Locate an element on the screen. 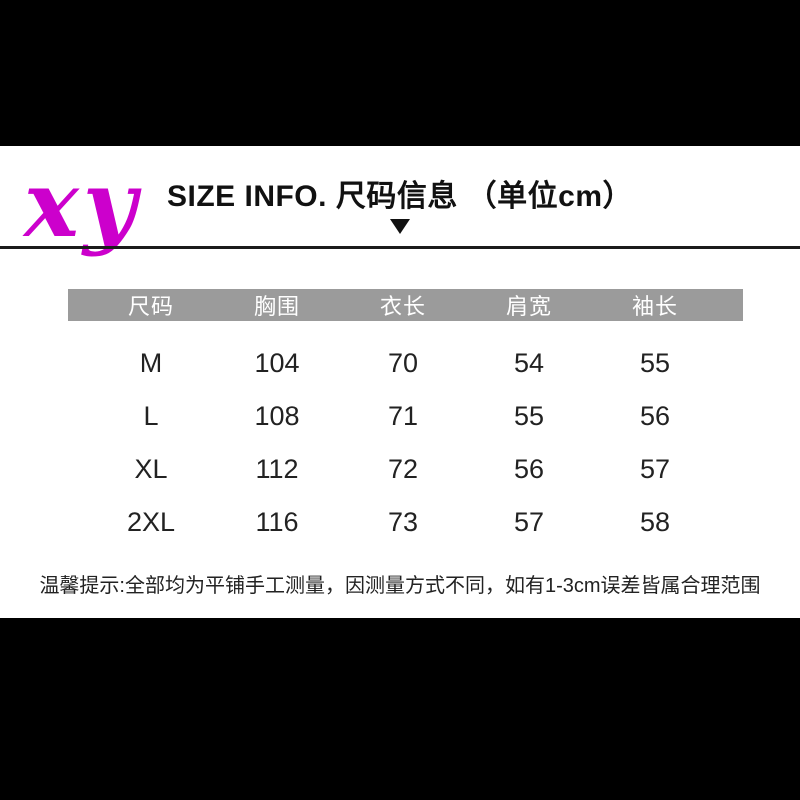 The width and height of the screenshot is (800, 800). table-row-2xl: 2XL 116 73 57 58 is located at coordinates (405, 522).